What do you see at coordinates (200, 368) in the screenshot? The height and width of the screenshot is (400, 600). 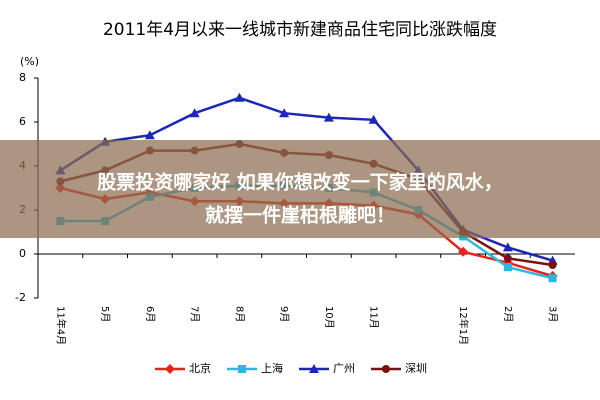 I see `legend-label: 北京` at bounding box center [200, 368].